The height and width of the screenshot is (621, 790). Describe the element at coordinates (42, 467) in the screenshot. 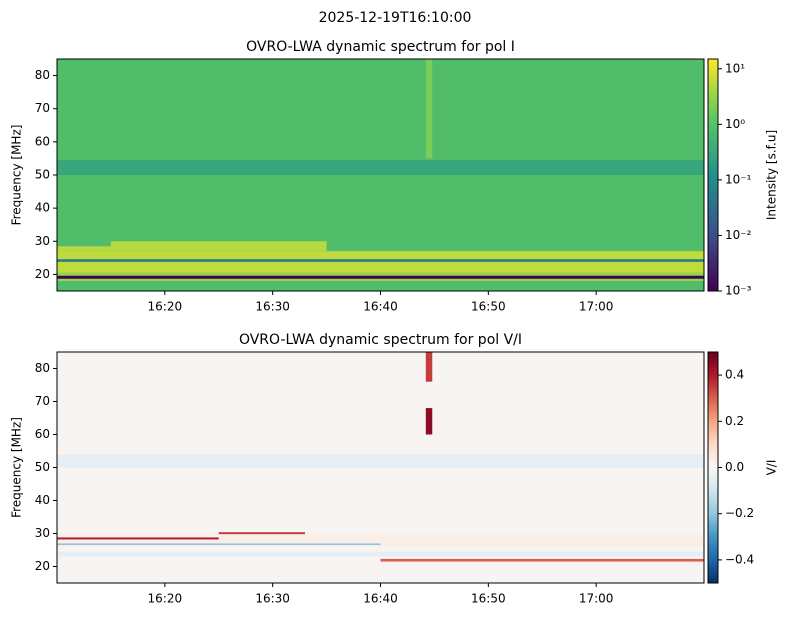

I see `y-tick-label: 50` at that location.